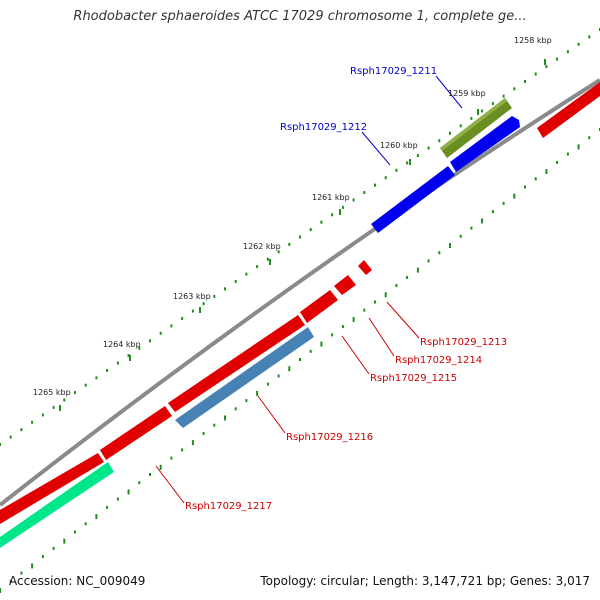  Describe the element at coordinates (77, 581) in the screenshot. I see `accession-text: Accession: NC_009049` at that location.